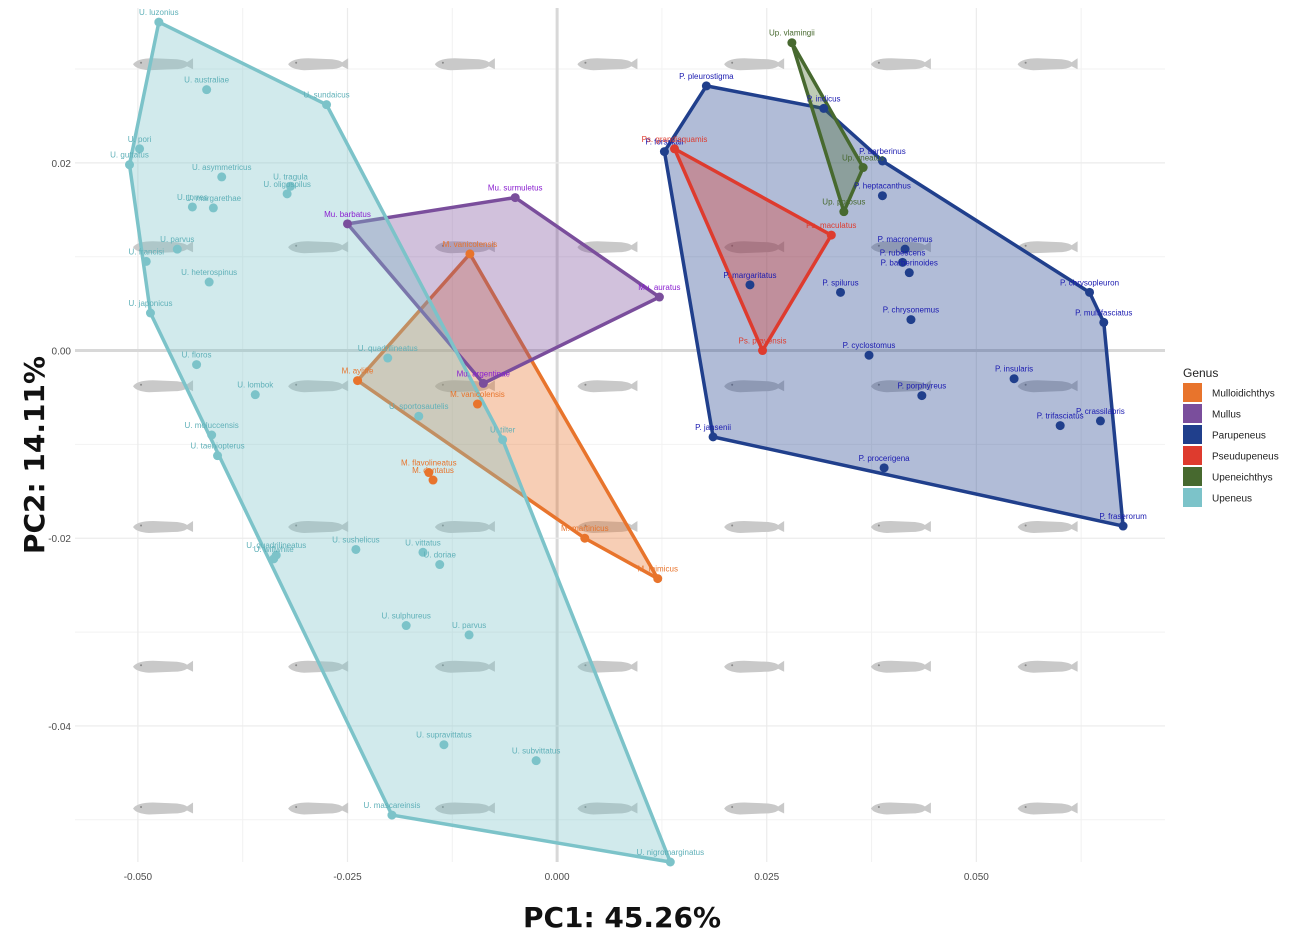 Image resolution: width=1299 pixels, height=930 pixels. What do you see at coordinates (477, 394) in the screenshot?
I see `point-label: M. vanicolensis` at bounding box center [477, 394].